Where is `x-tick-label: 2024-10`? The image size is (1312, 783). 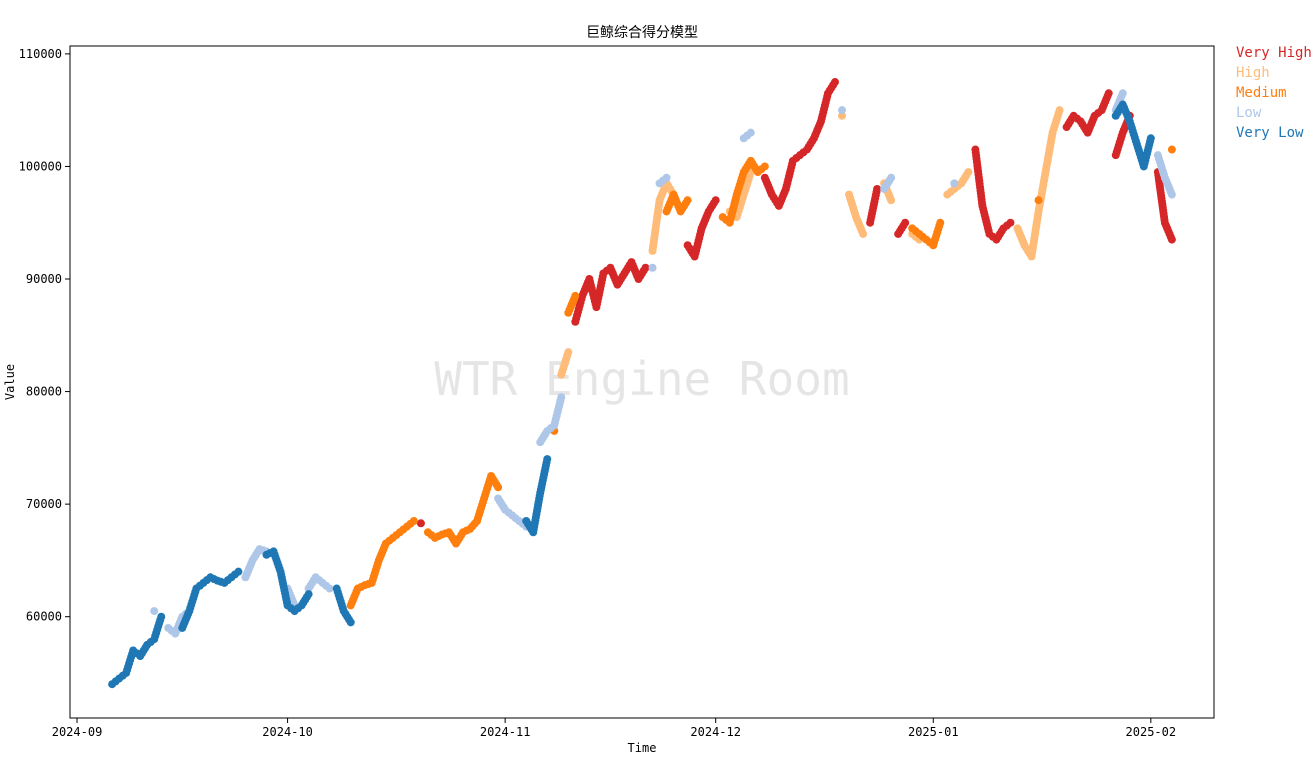
x-tick-label: 2024-10 is located at coordinates (287, 732).